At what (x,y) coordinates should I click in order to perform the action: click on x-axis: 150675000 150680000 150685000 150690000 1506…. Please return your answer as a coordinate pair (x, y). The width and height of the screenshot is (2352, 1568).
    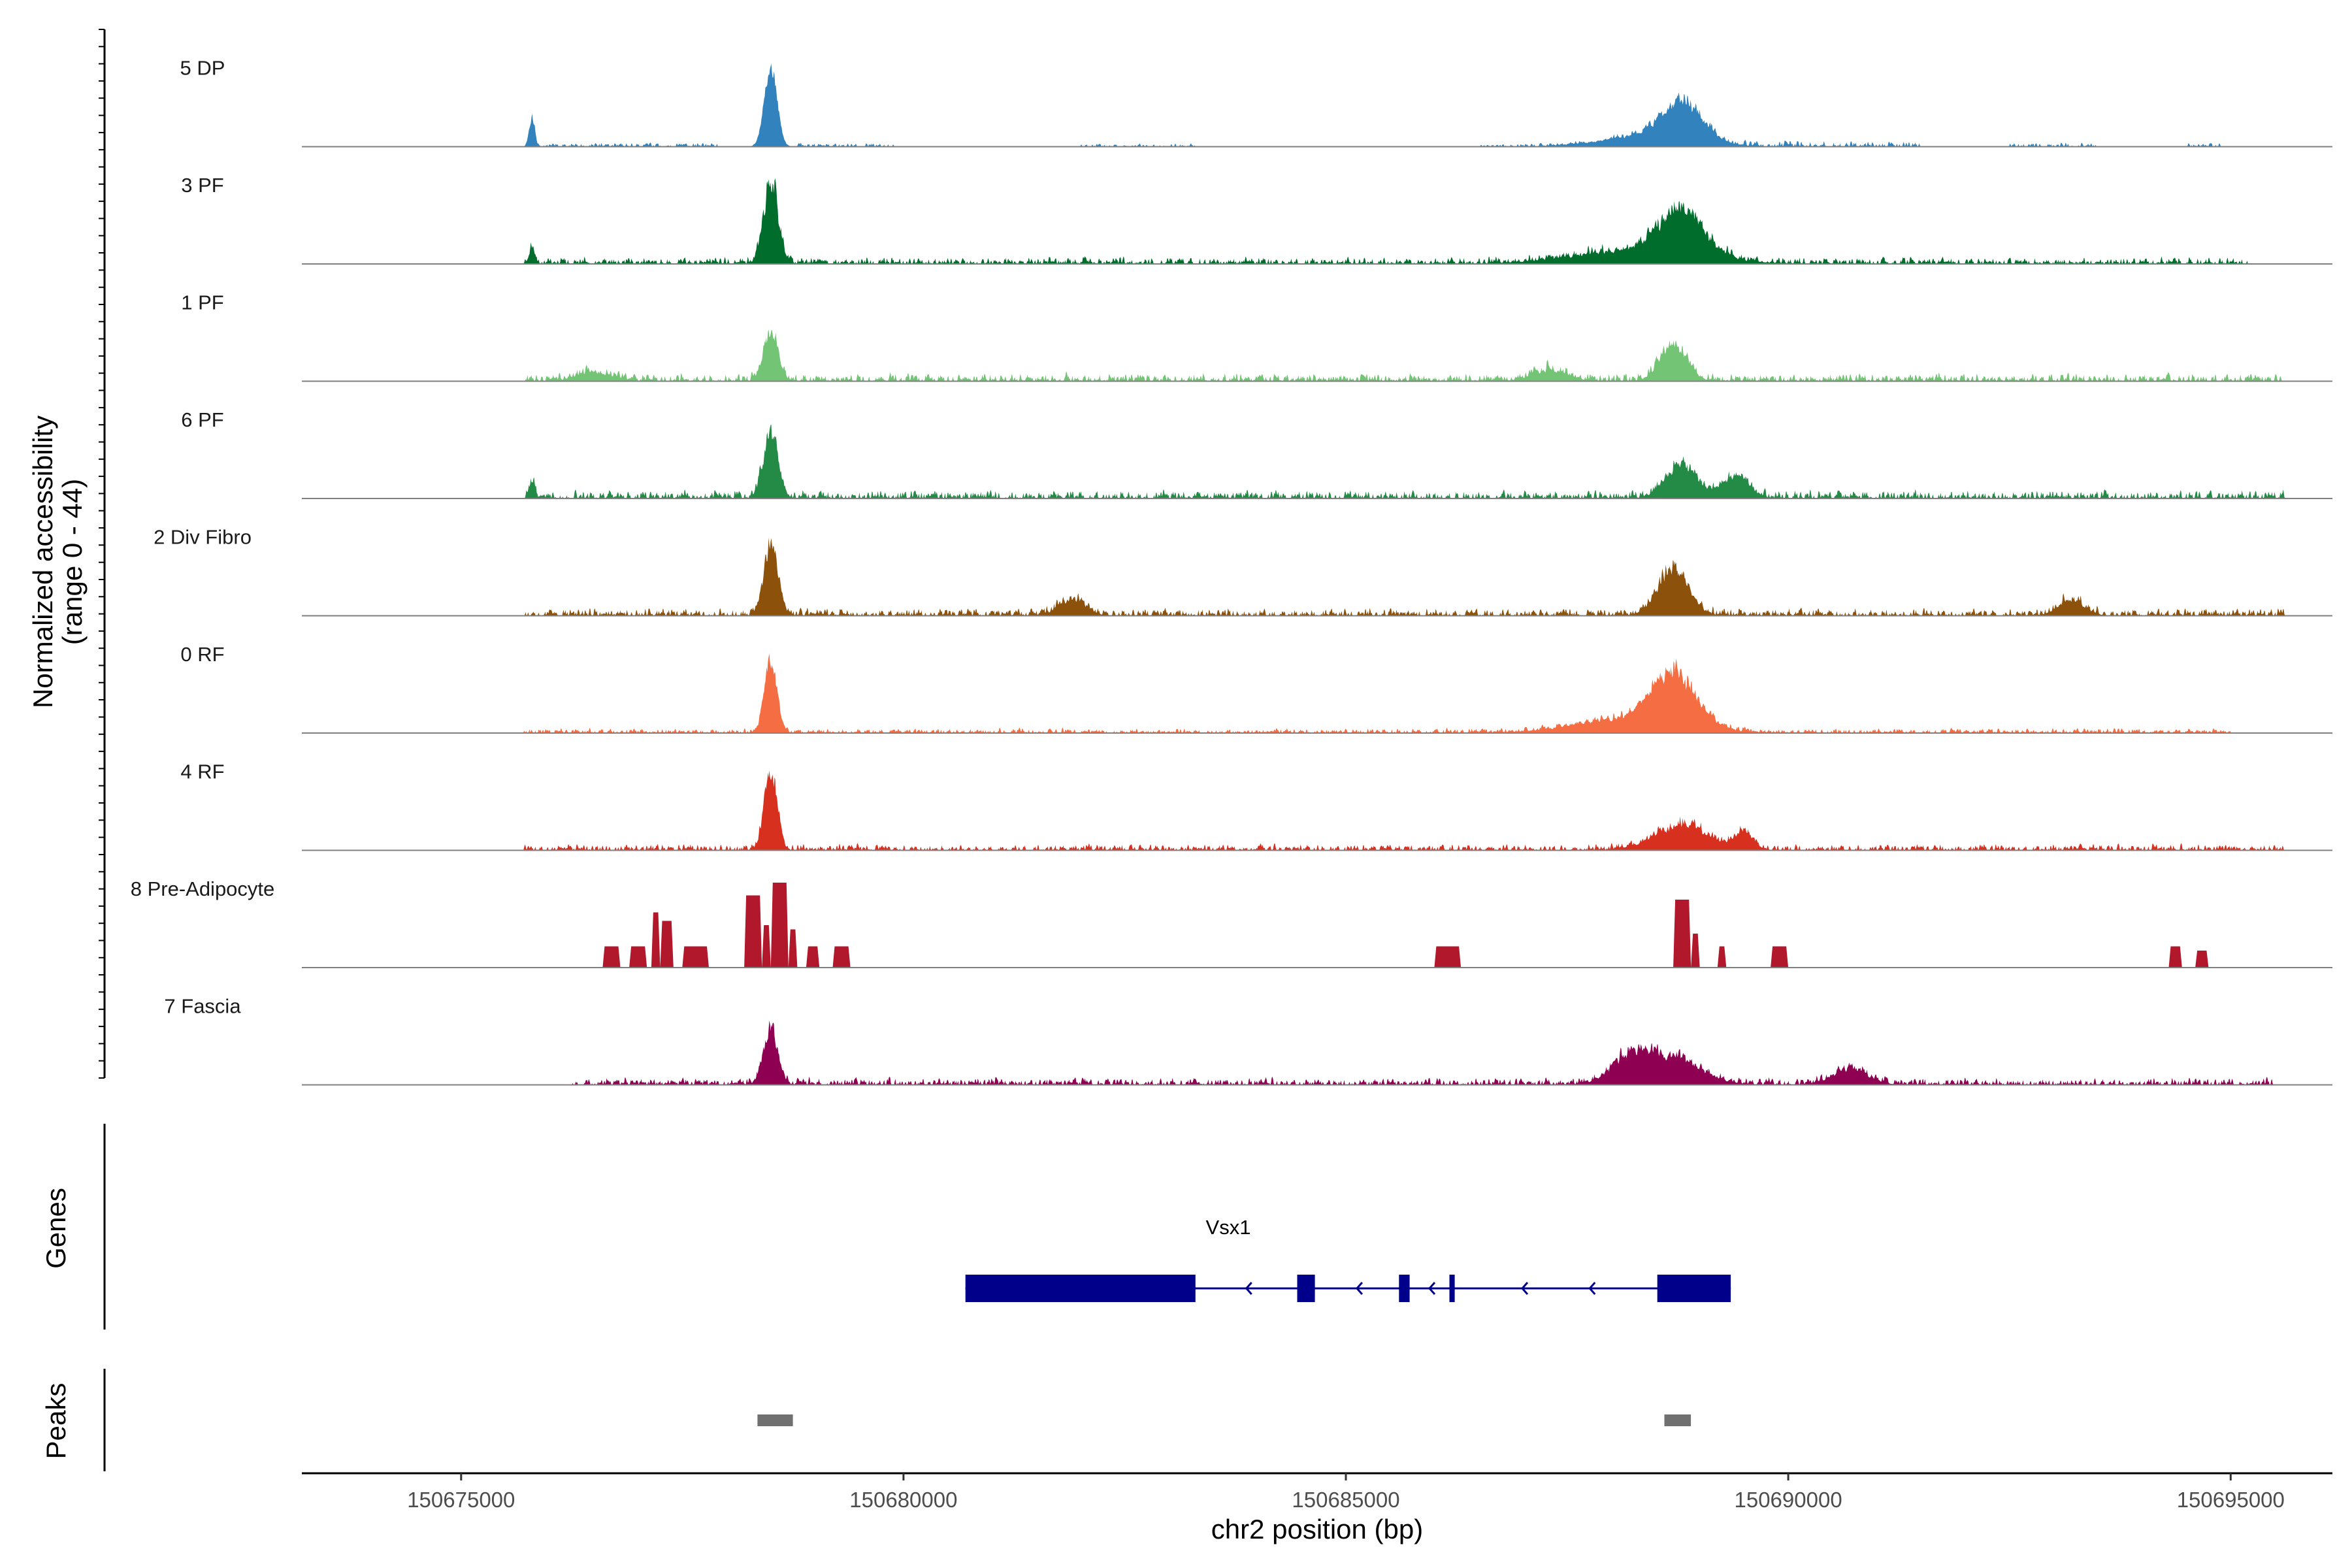
    Looking at the image, I should click on (1346, 1492).